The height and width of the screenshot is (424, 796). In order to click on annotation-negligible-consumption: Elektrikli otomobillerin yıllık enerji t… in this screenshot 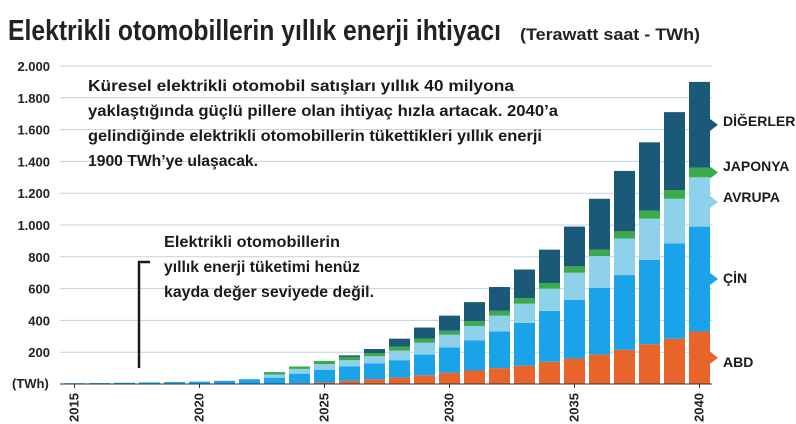, I will do `click(255, 301)`.